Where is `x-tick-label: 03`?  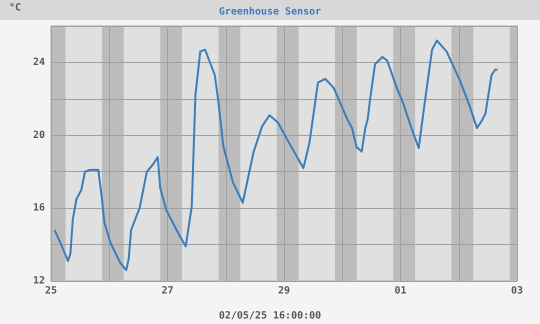 x-tick-label: 03 is located at coordinates (517, 291).